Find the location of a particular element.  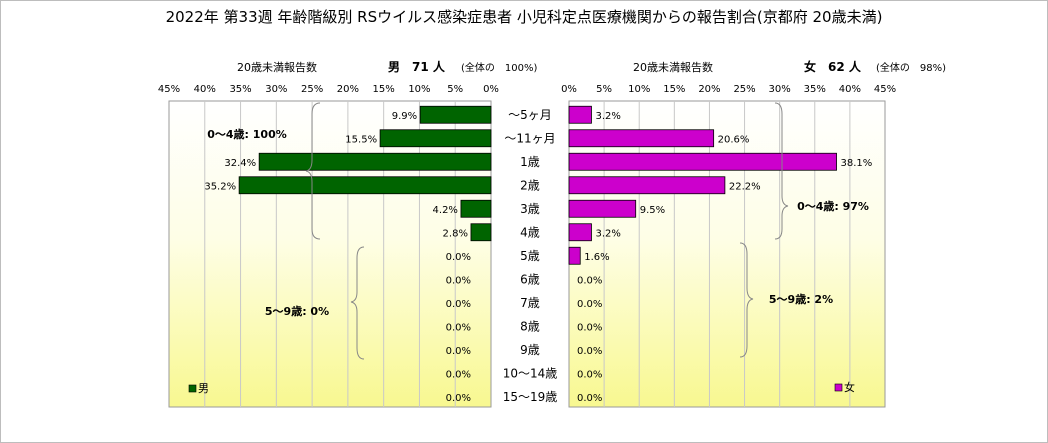

category-label: 15～19歳 is located at coordinates (530, 397).